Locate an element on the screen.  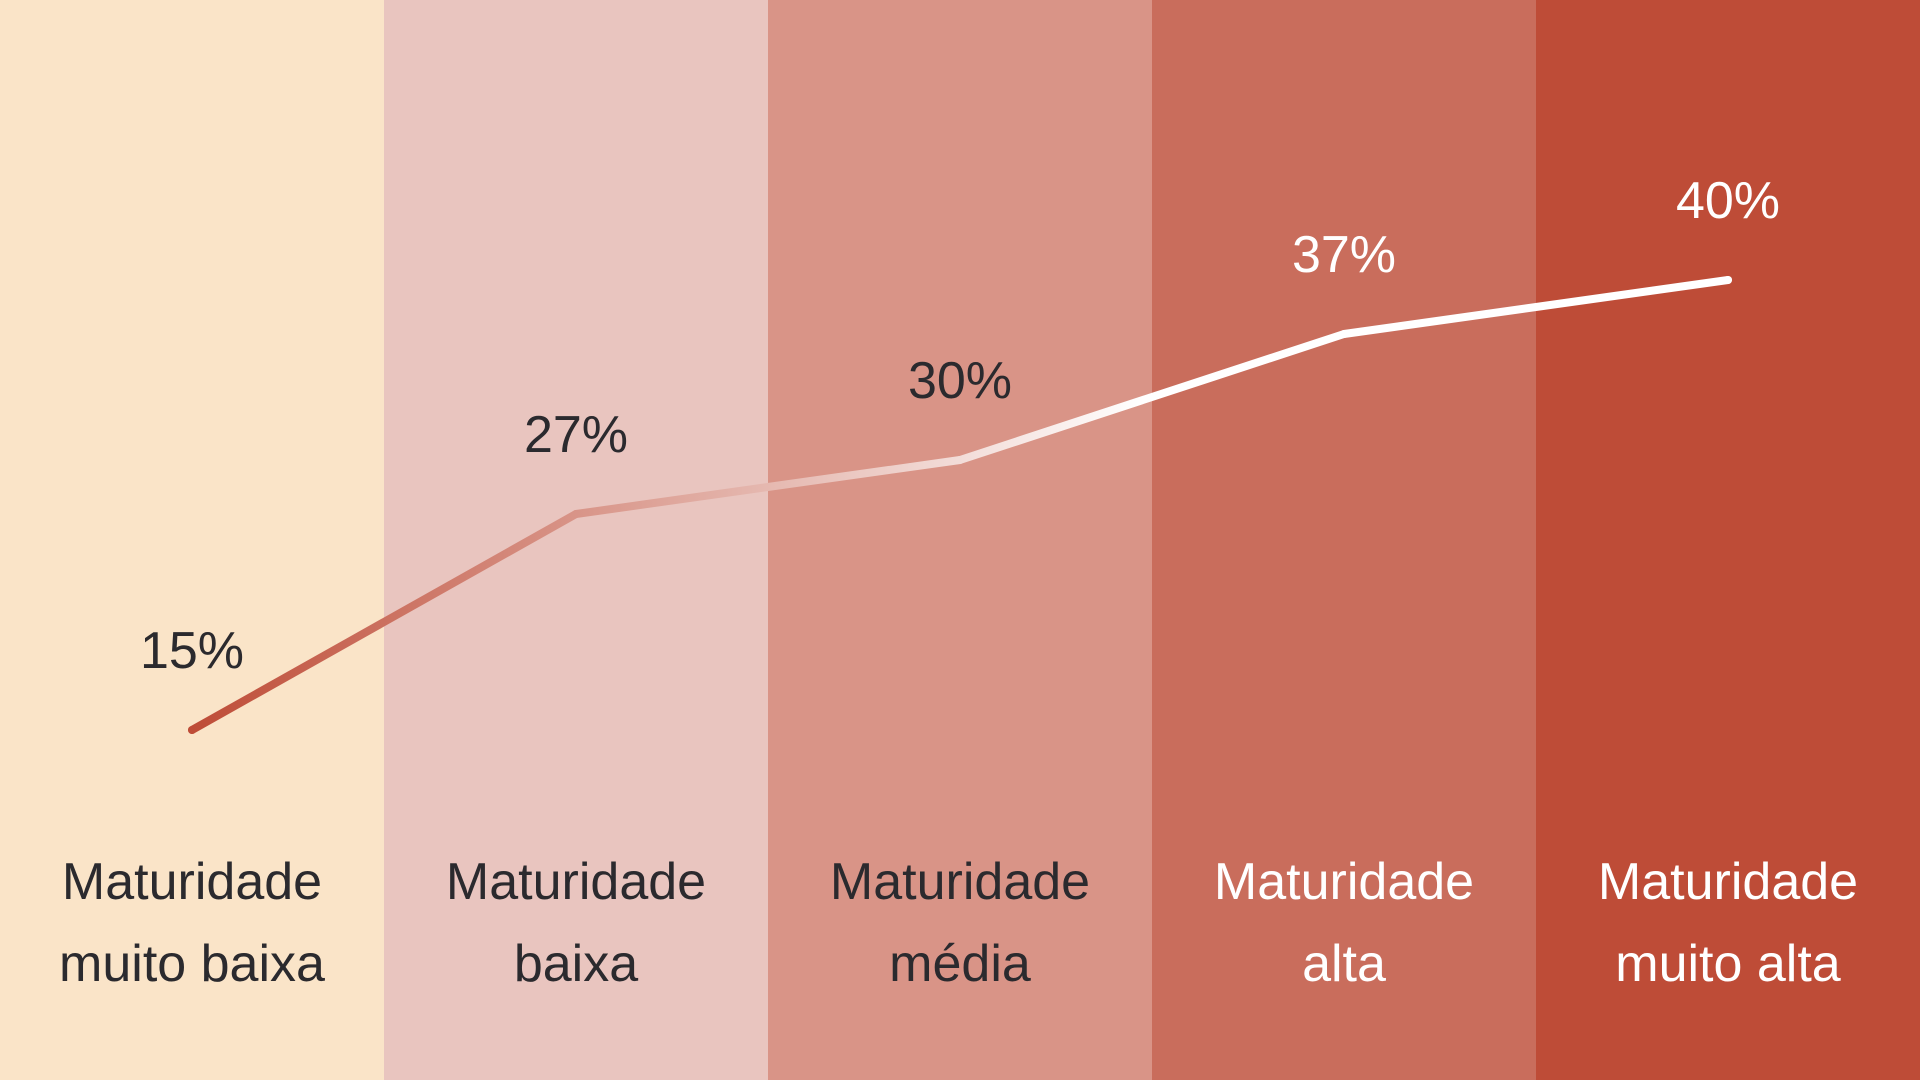
category-label: baixa is located at coordinates (576, 964).